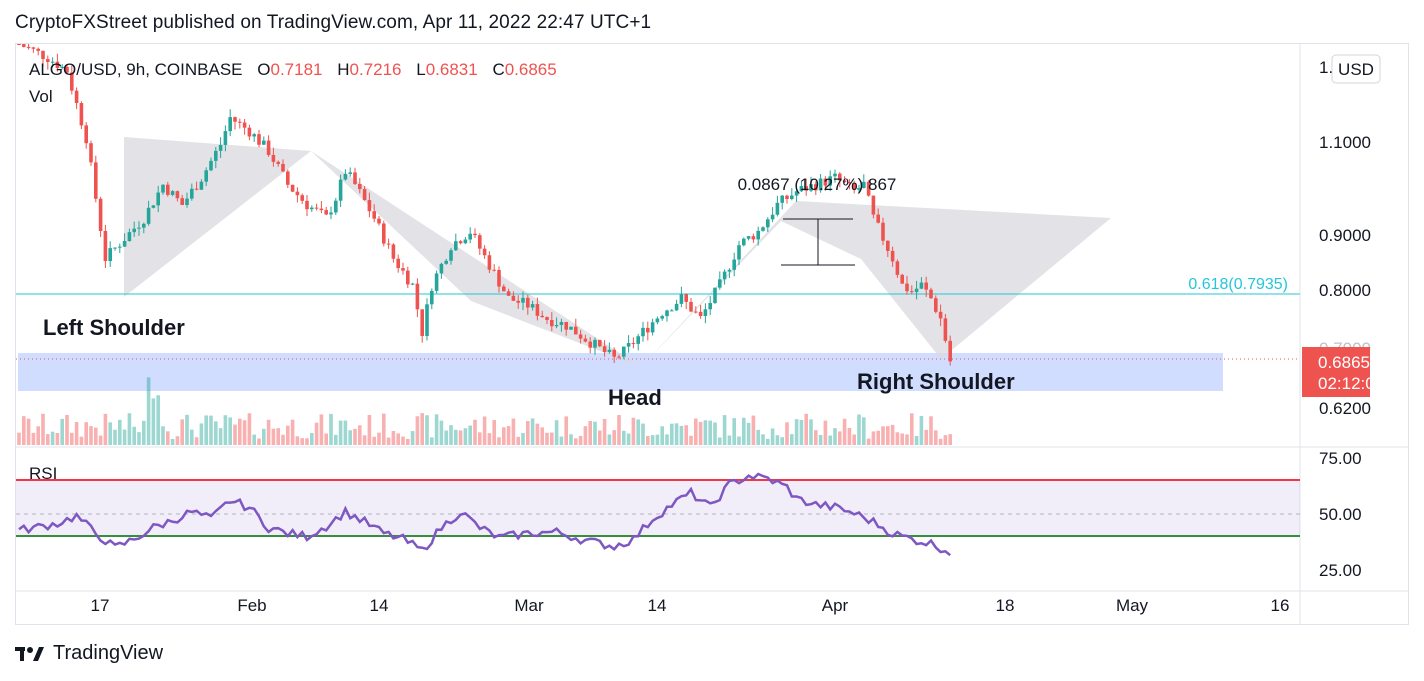 The width and height of the screenshot is (1424, 681). I want to click on price-tick: 0.8000, so click(1345, 290).